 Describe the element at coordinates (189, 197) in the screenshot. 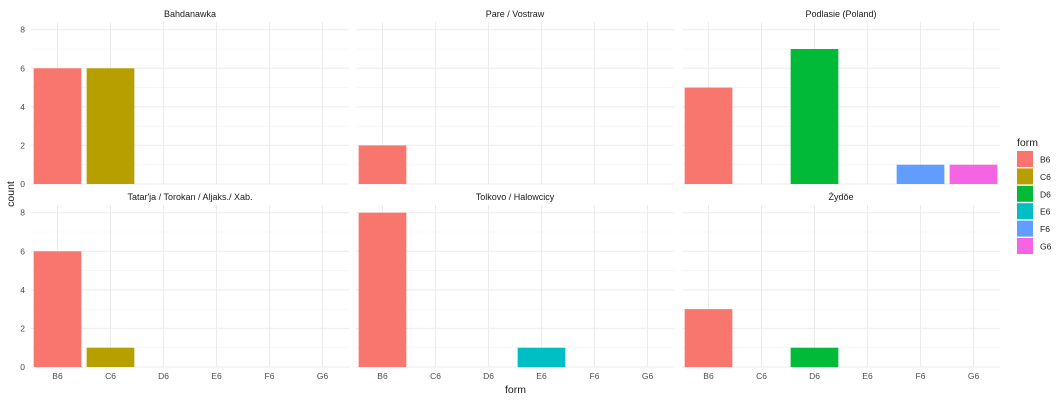

I see `panel-title: Tatar'ja / Torokan / Aljaks./ Xab.` at that location.